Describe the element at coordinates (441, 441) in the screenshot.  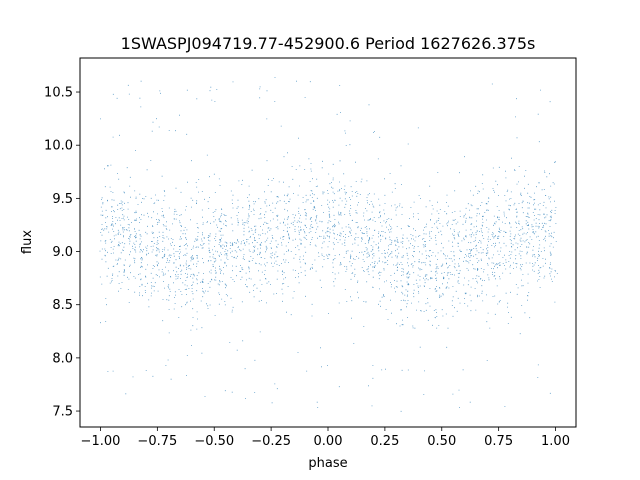
I see `x-tick-label: 0.50` at that location.